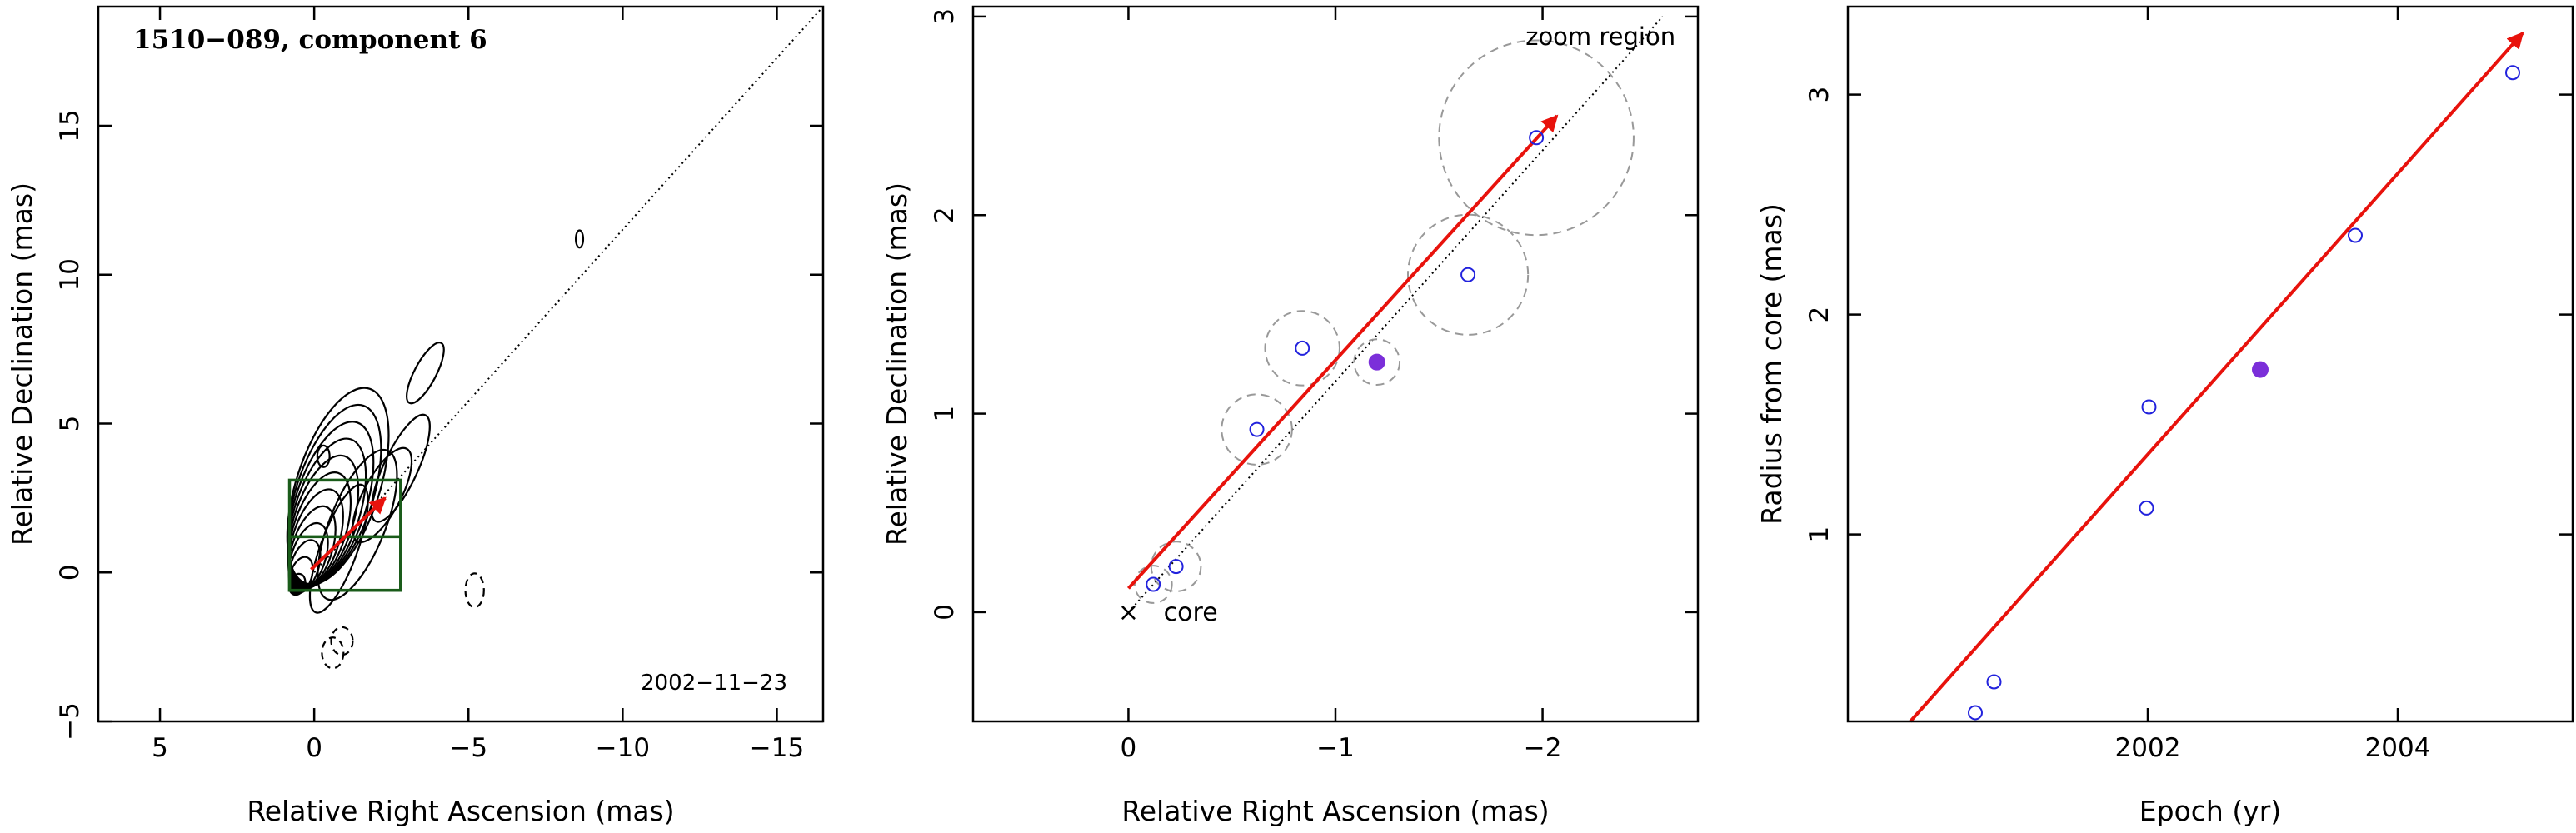 The width and height of the screenshot is (2576, 833). Describe the element at coordinates (1820, 95) in the screenshot. I see `panel-3-y-tick-label: 3` at that location.